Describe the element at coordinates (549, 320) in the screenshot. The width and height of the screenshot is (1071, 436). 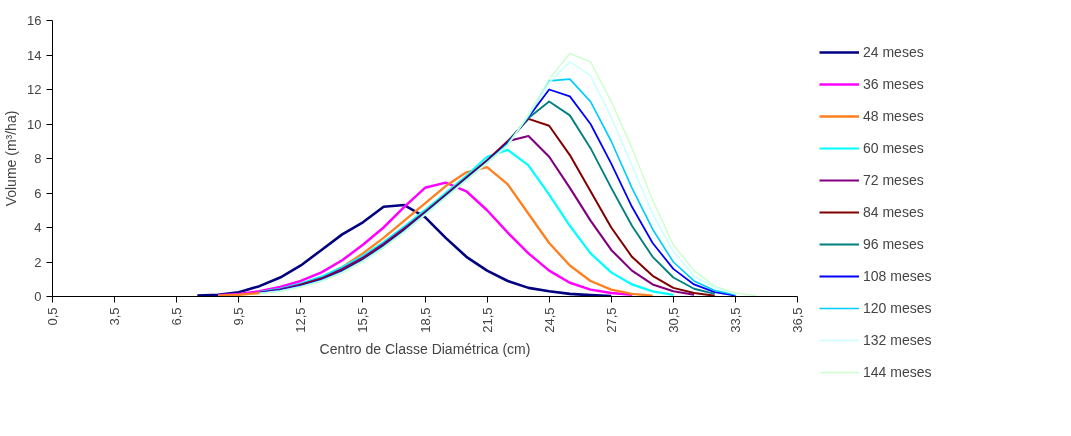
I see `x-tick-label: 24,5` at that location.